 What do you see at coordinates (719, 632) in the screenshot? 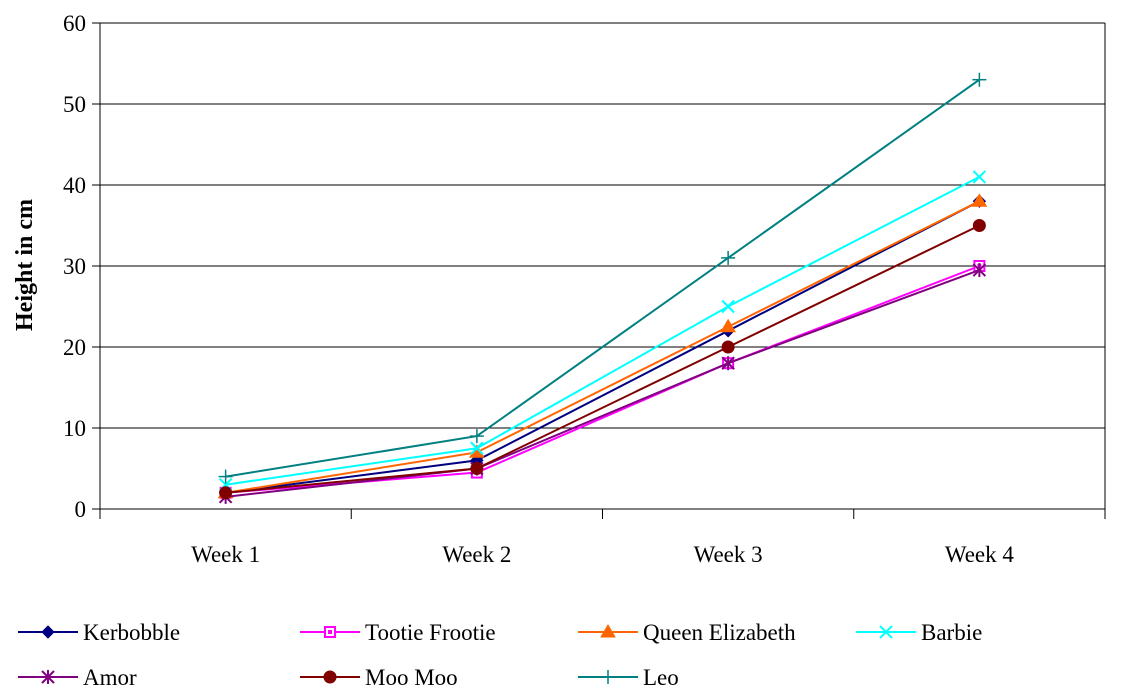
I see `legend-label: Queen Elizabeth` at bounding box center [719, 632].